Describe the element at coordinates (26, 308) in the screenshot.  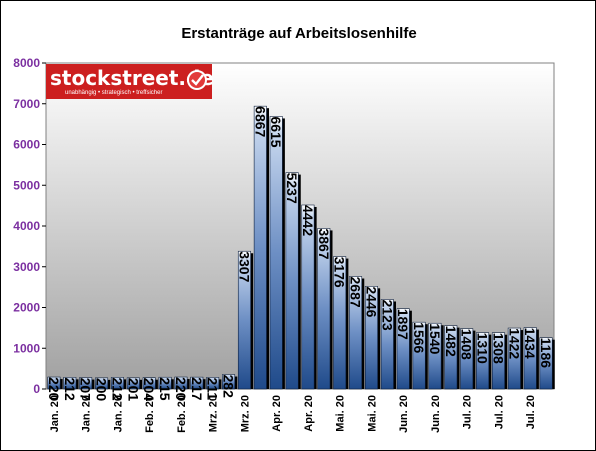
I see `y-tick-label: 2000` at that location.